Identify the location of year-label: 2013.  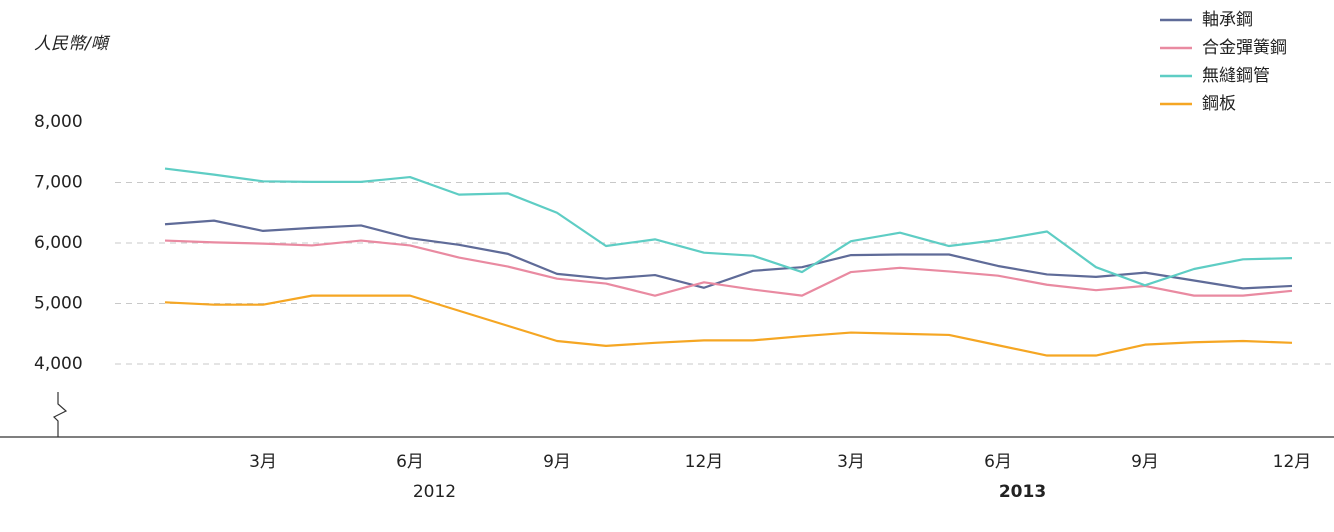
(1022, 492).